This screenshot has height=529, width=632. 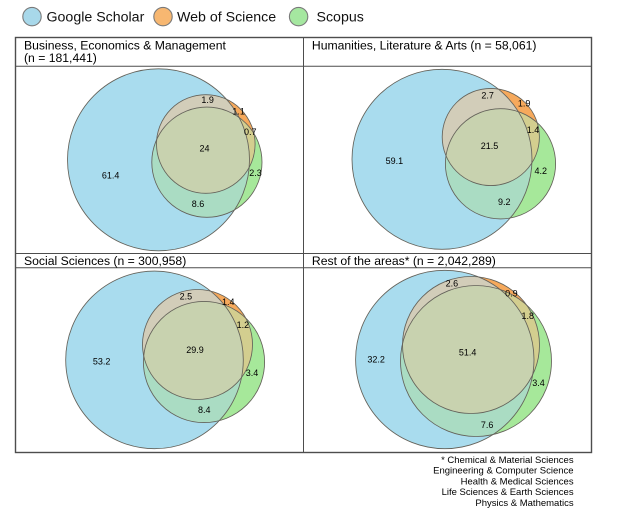 What do you see at coordinates (528, 316) in the screenshot?
I see `svg-text: 1.8` at bounding box center [528, 316].